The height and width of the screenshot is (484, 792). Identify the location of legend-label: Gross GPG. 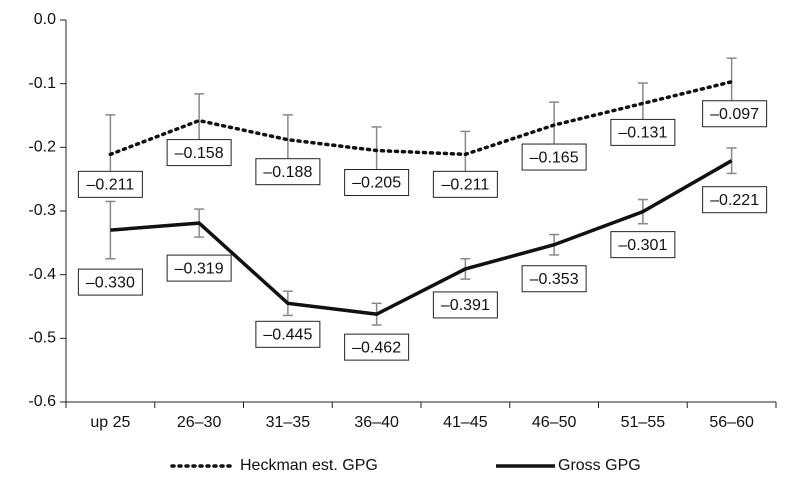
(599, 465).